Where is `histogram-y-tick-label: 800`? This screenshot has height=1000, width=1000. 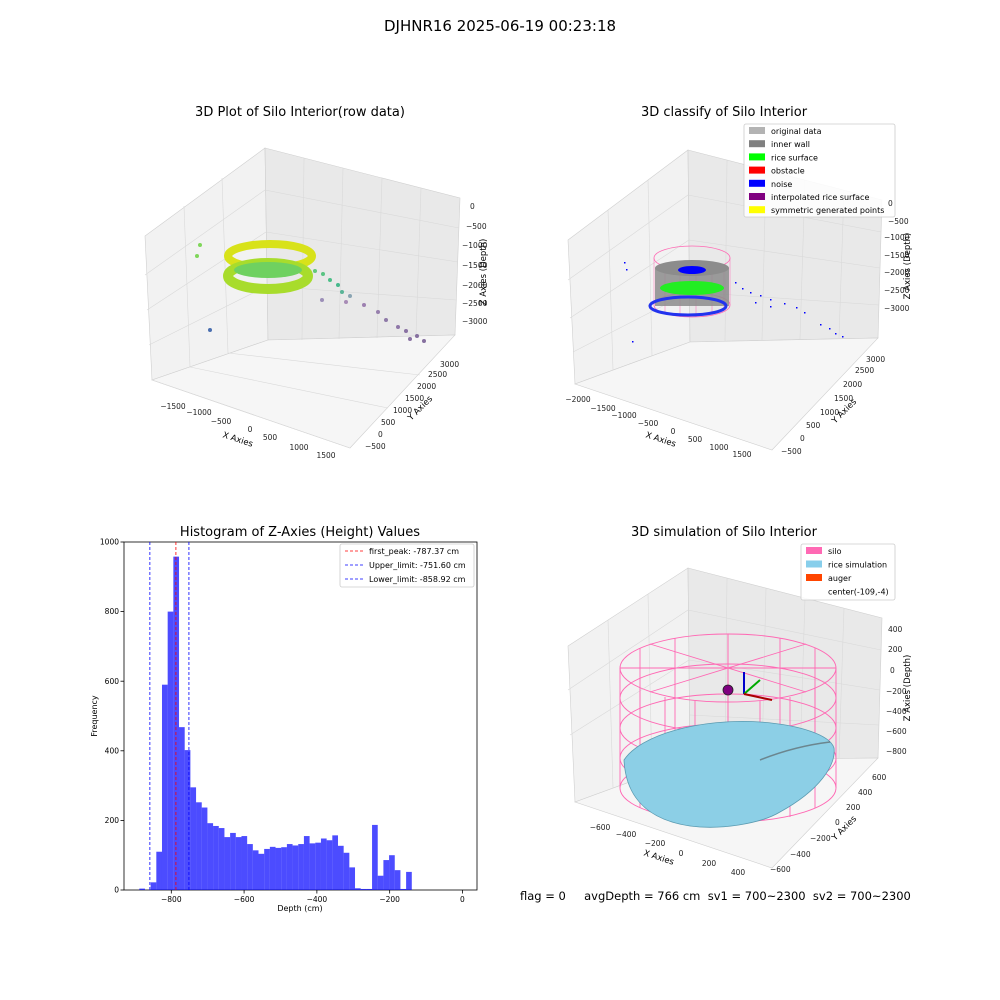 histogram-y-tick-label: 800 is located at coordinates (112, 611).